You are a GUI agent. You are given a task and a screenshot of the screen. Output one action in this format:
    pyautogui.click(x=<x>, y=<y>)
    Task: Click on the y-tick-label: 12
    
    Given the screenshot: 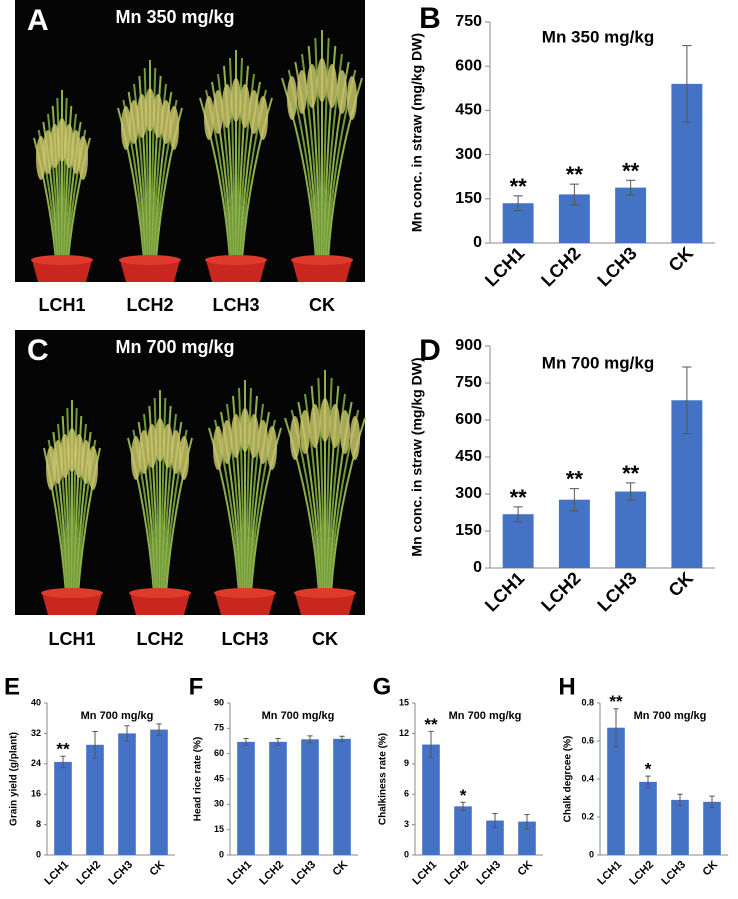 What is the action you would take?
    pyautogui.click(x=404, y=733)
    